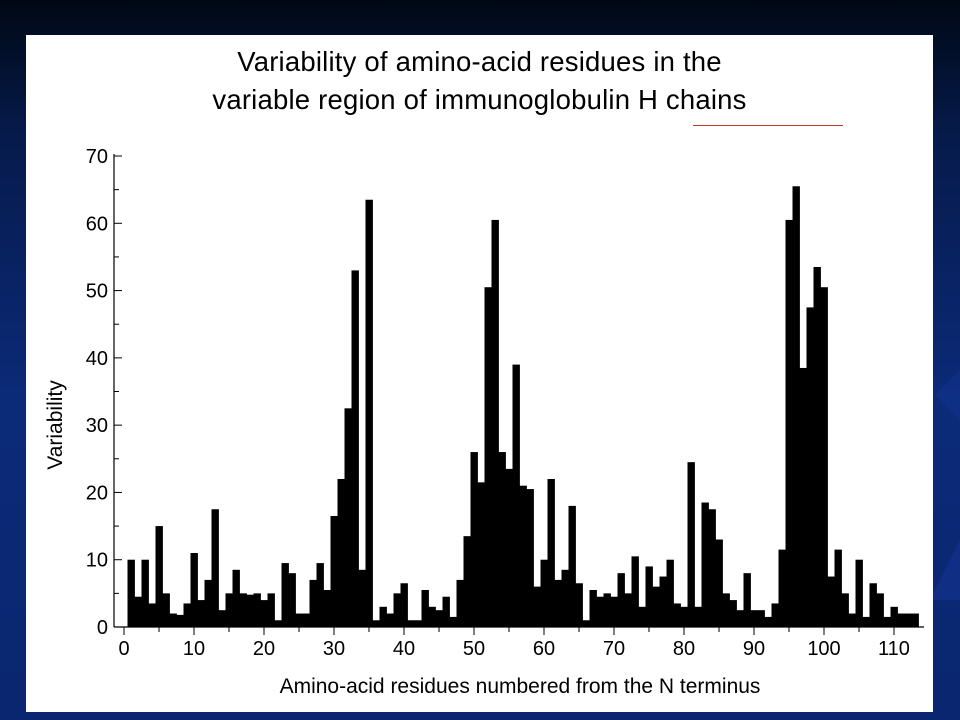 Image resolution: width=960 pixels, height=720 pixels. Describe the element at coordinates (474, 649) in the screenshot. I see `x-tick-label: 50` at that location.